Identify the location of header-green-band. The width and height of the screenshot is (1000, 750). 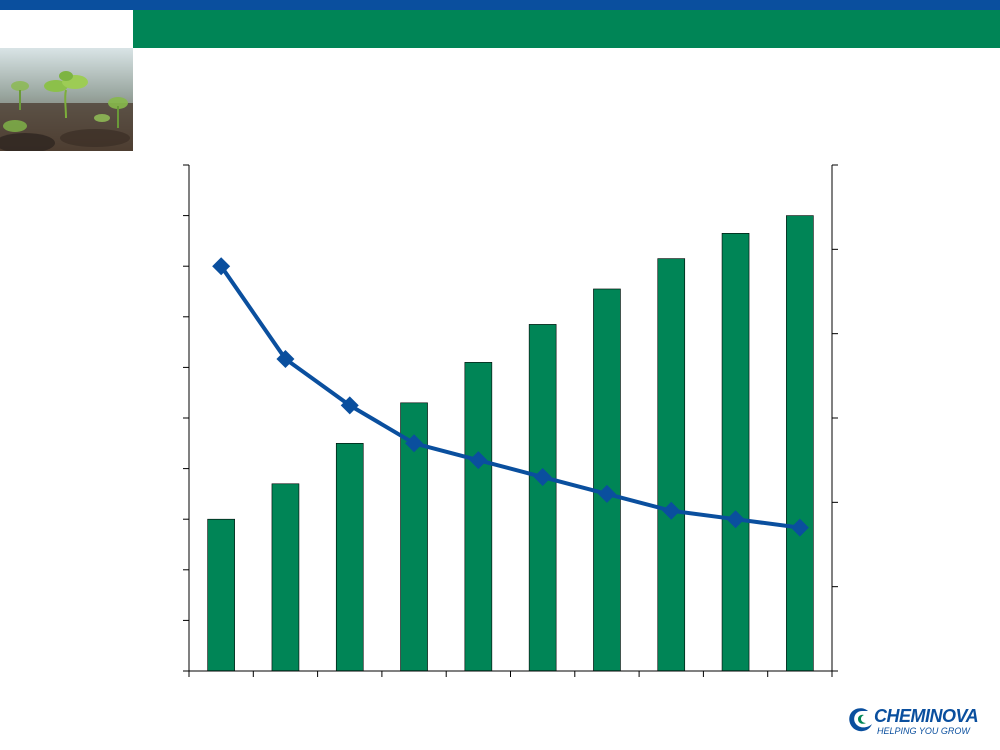
(566, 29).